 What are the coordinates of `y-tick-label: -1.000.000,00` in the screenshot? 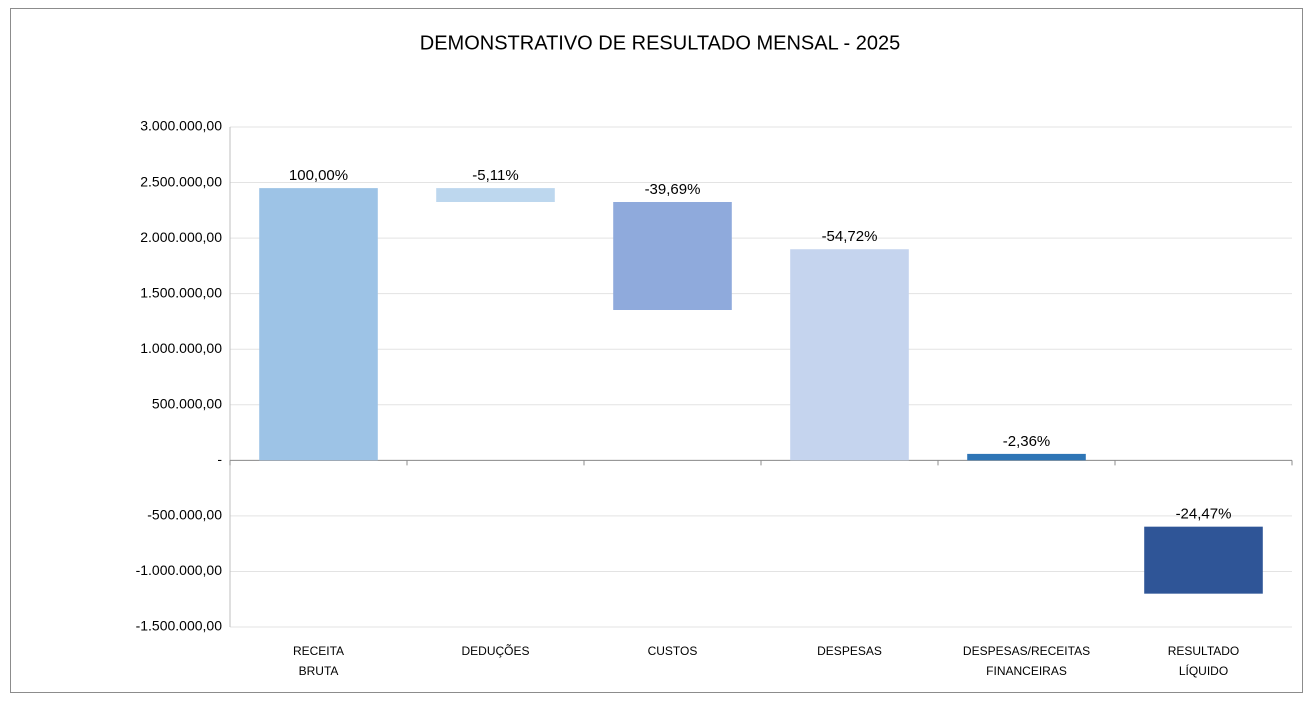 It's located at (179, 570).